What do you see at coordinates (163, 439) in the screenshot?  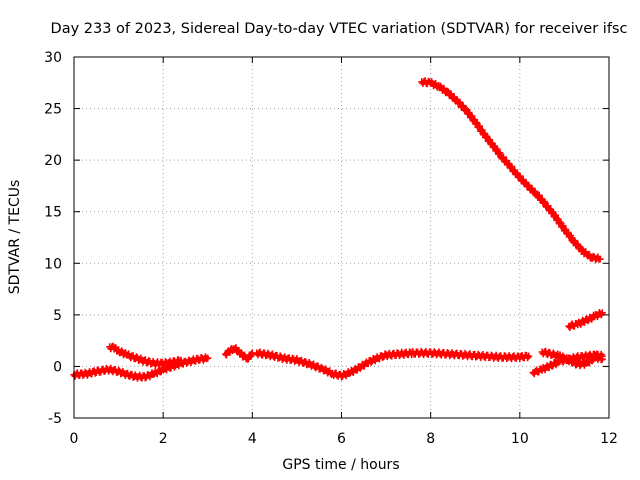 I see `x-tick-label: 2` at bounding box center [163, 439].